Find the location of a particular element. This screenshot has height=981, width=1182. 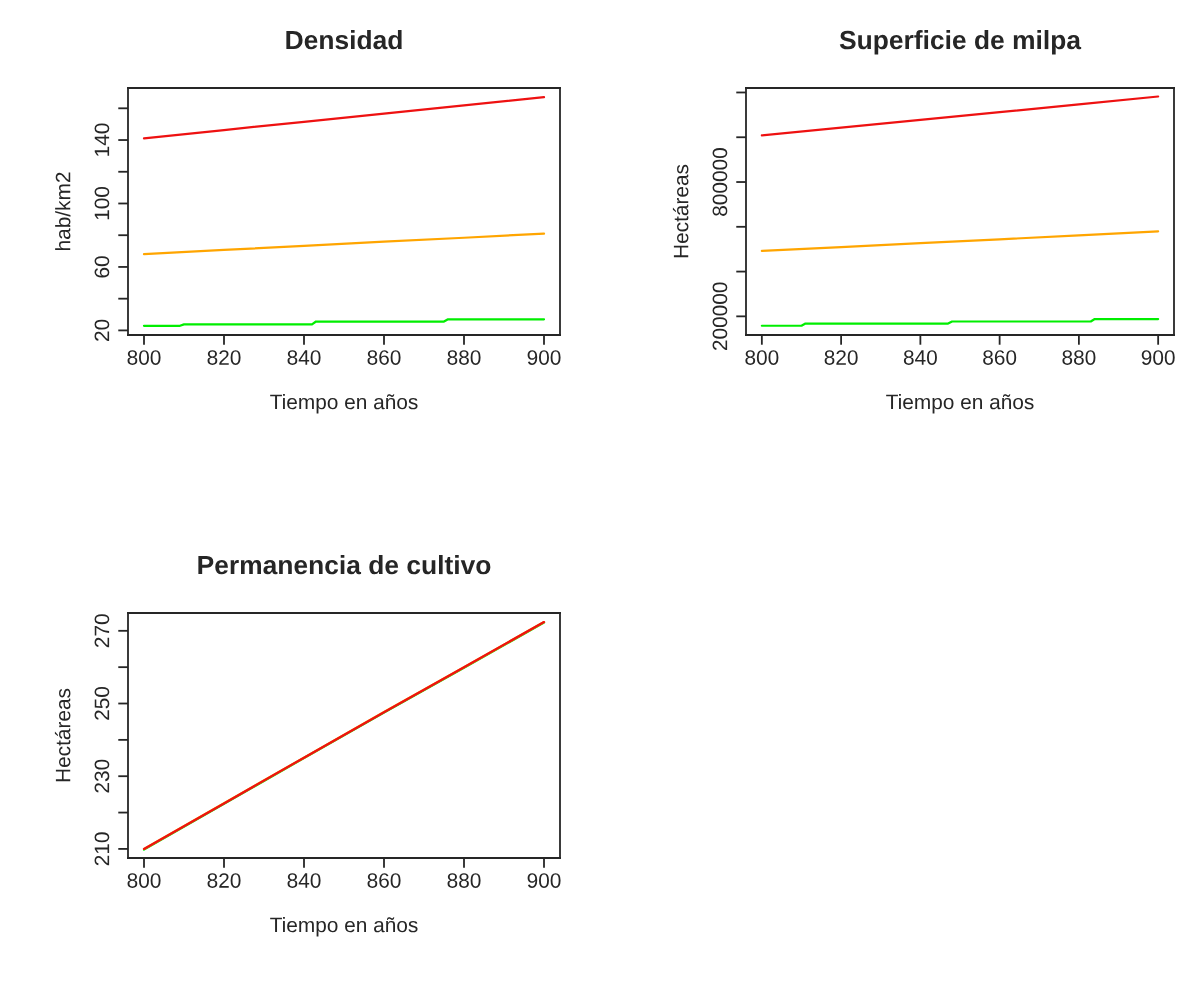

y-axis-title: hab/km2 is located at coordinates (63, 211).